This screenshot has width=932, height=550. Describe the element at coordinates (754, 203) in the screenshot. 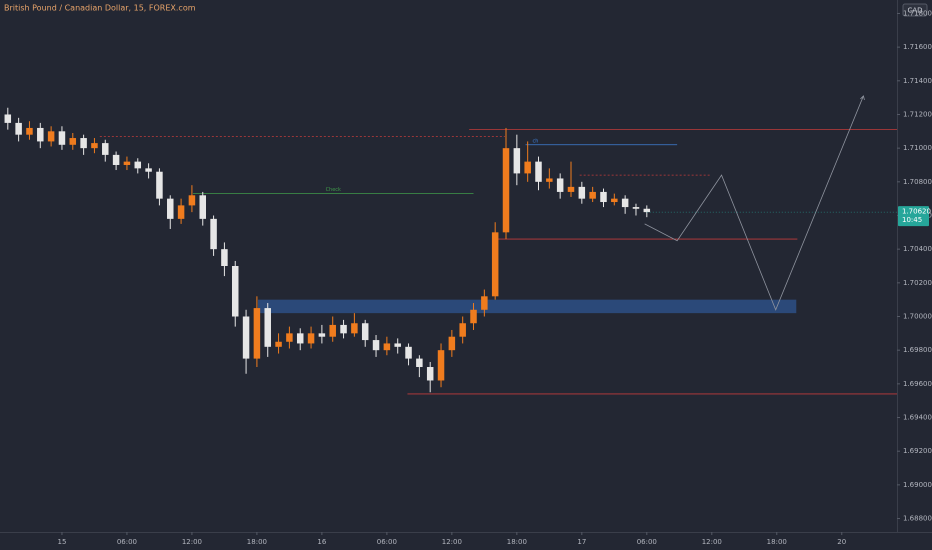

I see `projection-path` at that location.